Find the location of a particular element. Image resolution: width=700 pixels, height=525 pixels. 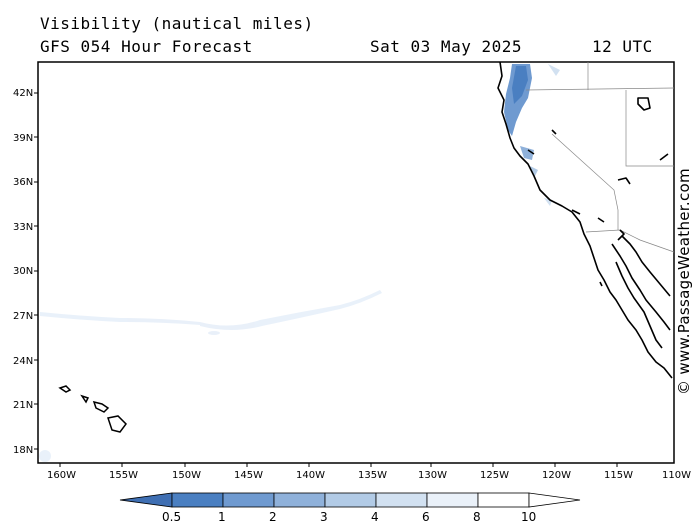

lon-label: 155W is located at coordinates (123, 475).